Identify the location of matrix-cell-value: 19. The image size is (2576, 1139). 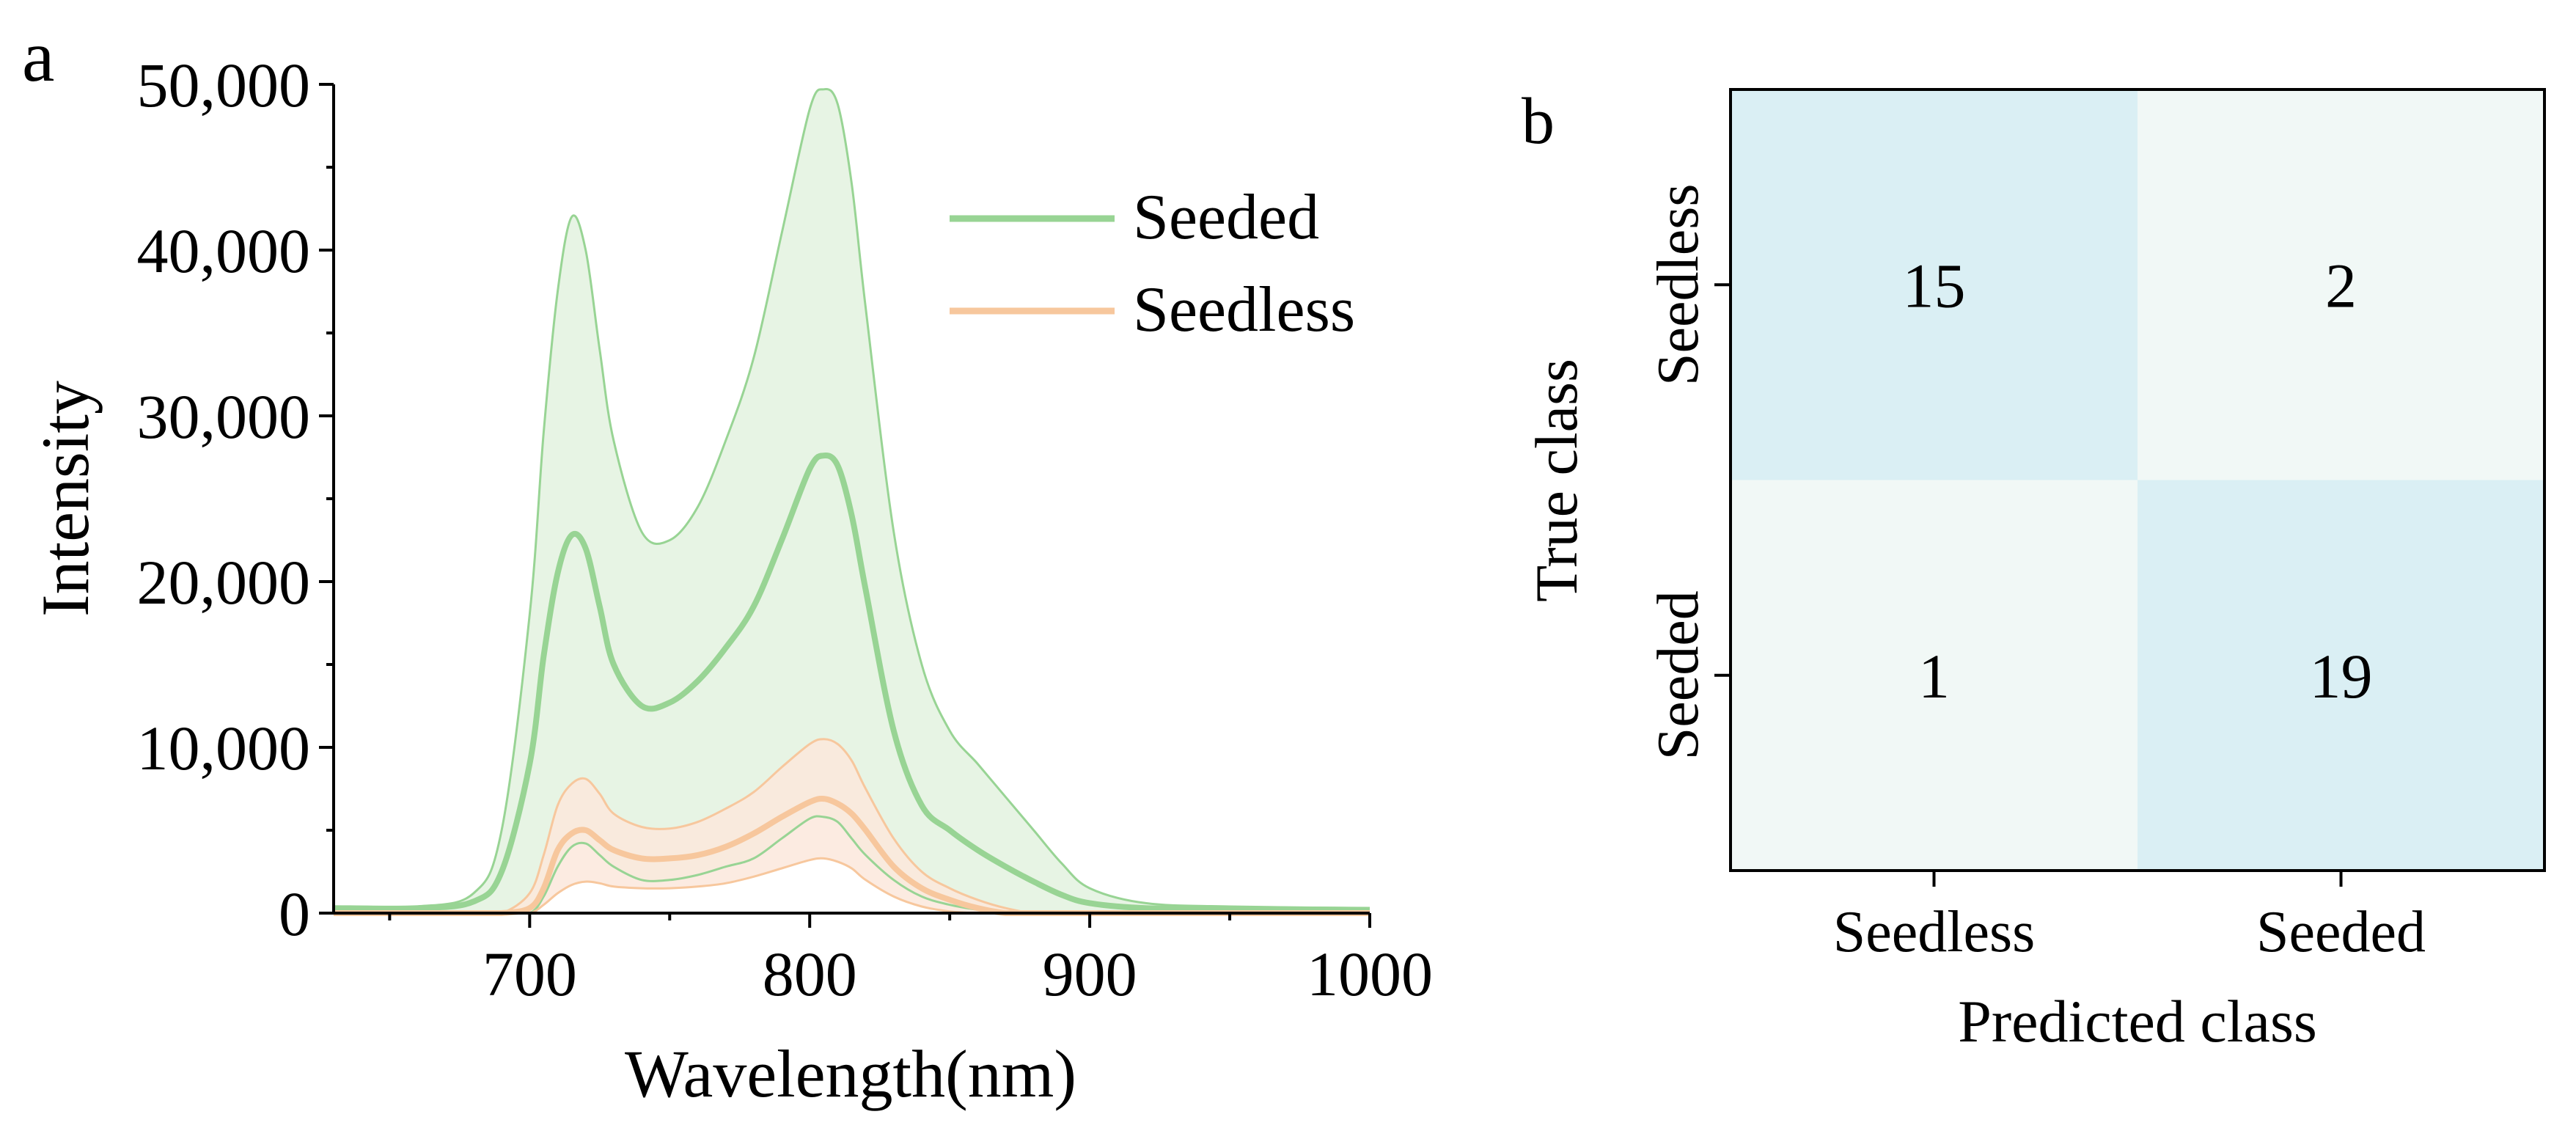
(2341, 676).